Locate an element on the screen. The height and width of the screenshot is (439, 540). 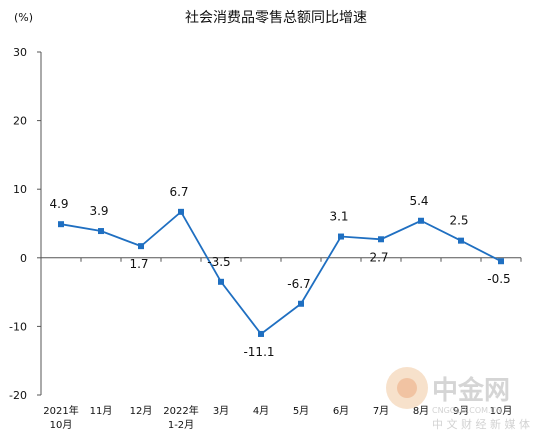
watermark-logo-inner-icon is located at coordinates (407, 388).